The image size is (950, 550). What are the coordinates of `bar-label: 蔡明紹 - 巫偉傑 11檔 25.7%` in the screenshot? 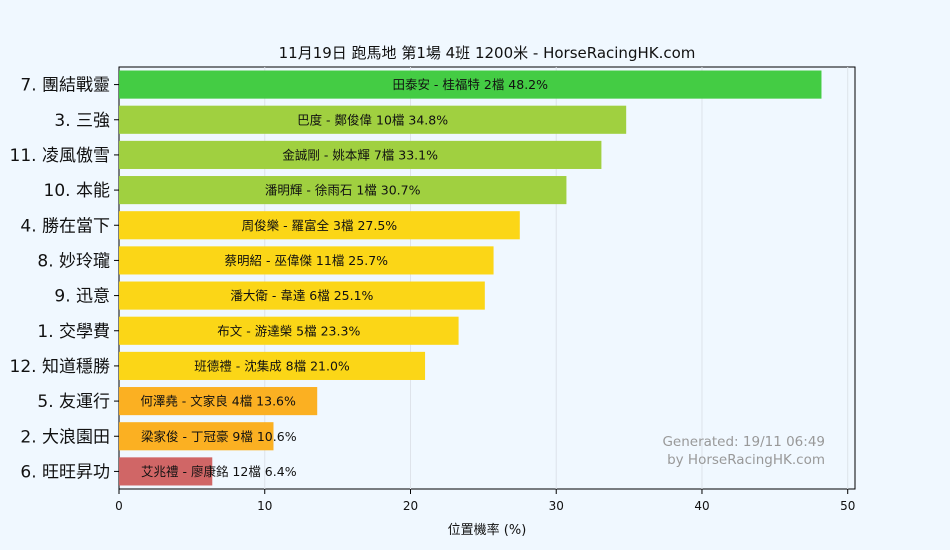 It's located at (307, 260).